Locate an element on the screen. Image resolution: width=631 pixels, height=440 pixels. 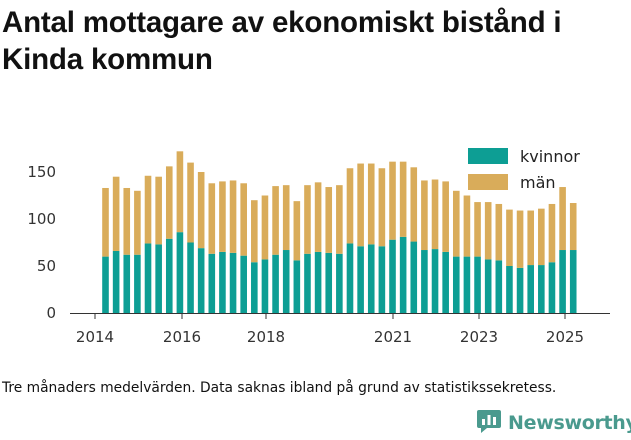
newsworthy-logo-icon is located at coordinates (489, 423).